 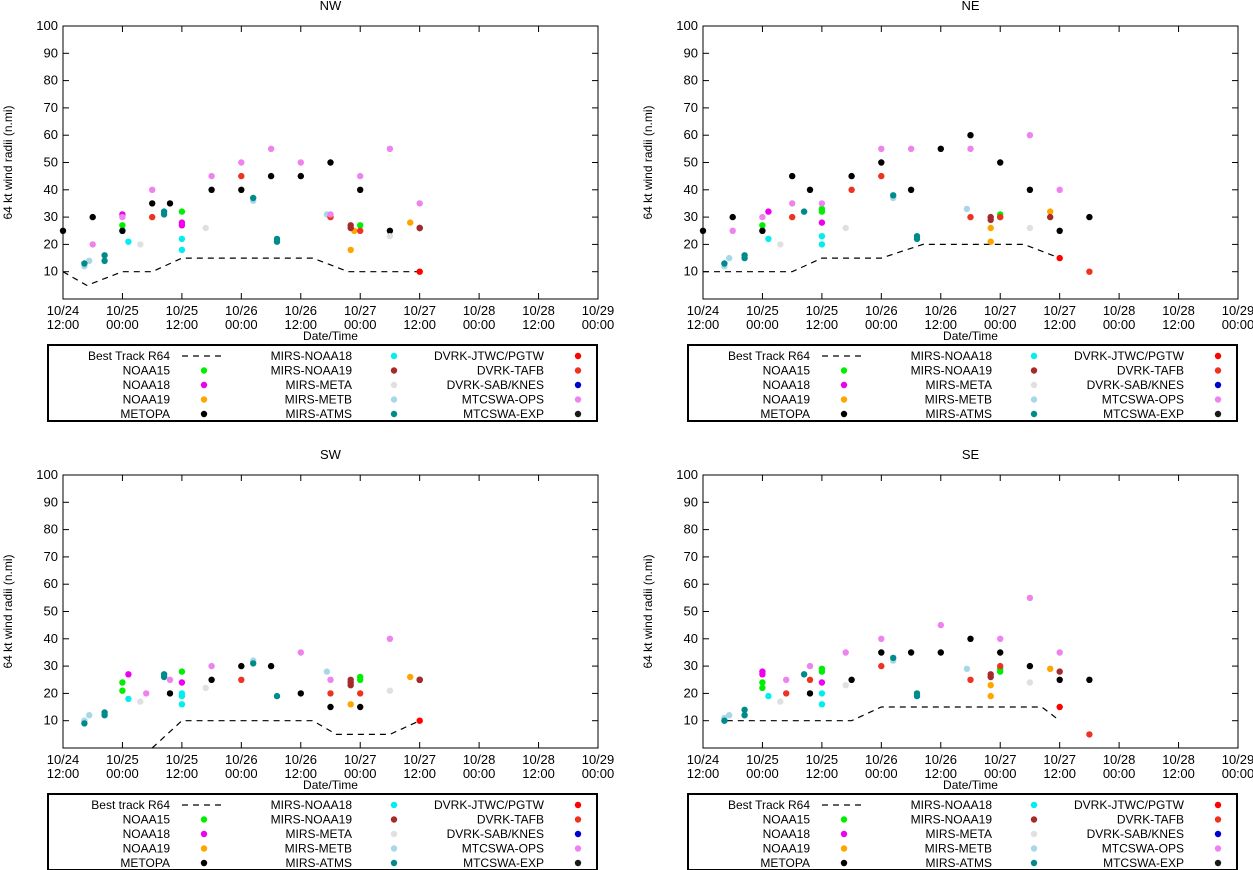 What do you see at coordinates (51, 720) in the screenshot?
I see `y-tick-label: 10` at bounding box center [51, 720].